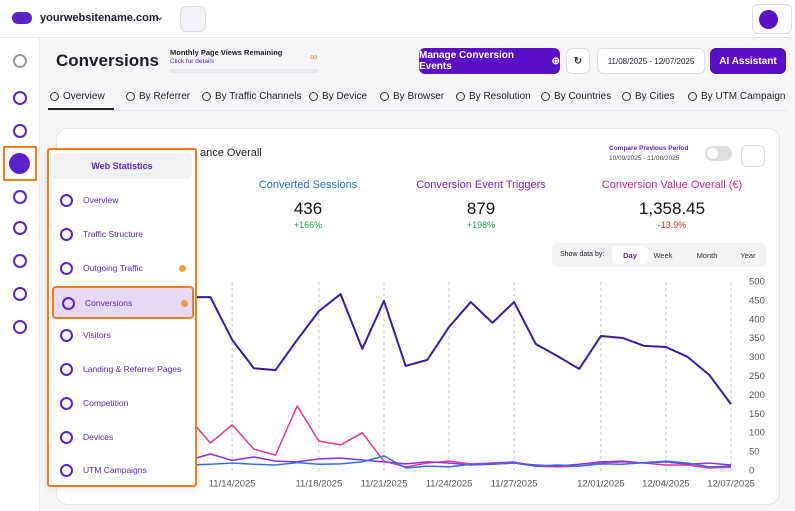  I want to click on site-name: yourwebsitename.com, so click(99, 18).